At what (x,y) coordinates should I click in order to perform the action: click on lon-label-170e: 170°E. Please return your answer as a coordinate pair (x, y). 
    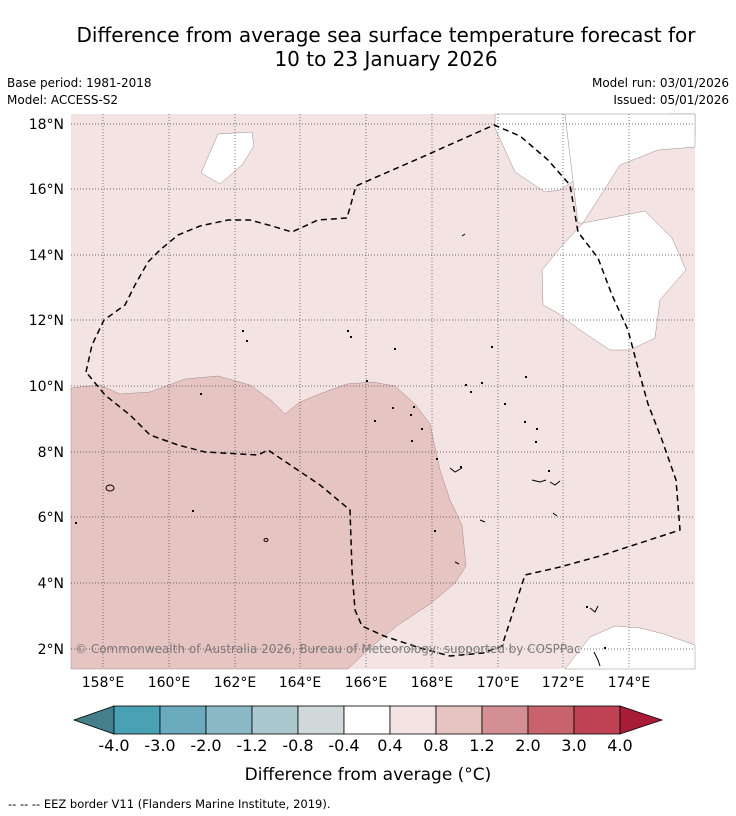
    Looking at the image, I should click on (498, 683).